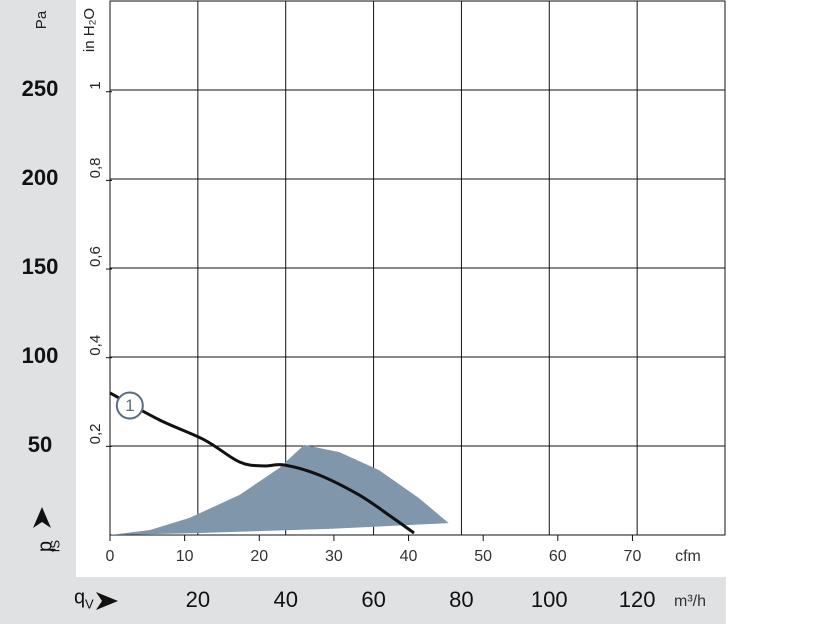  Describe the element at coordinates (95, 85) in the screenshot. I see `y2-tick-label: 1` at that location.